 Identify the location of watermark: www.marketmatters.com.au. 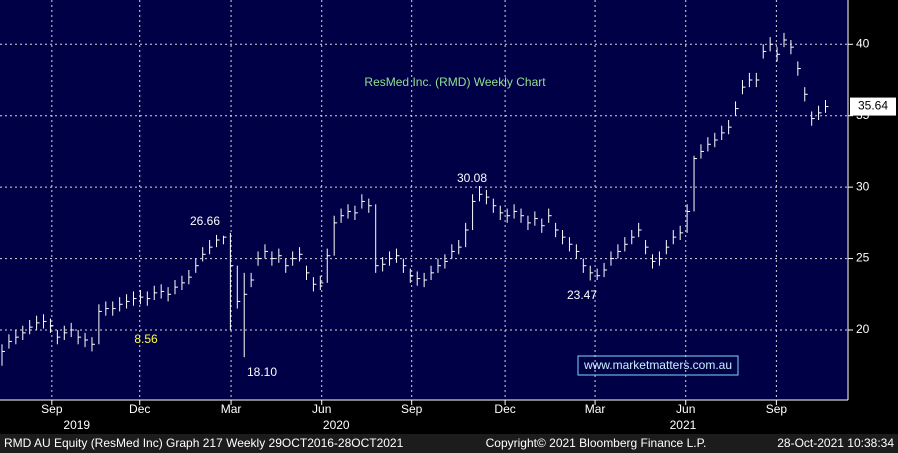
(657, 365).